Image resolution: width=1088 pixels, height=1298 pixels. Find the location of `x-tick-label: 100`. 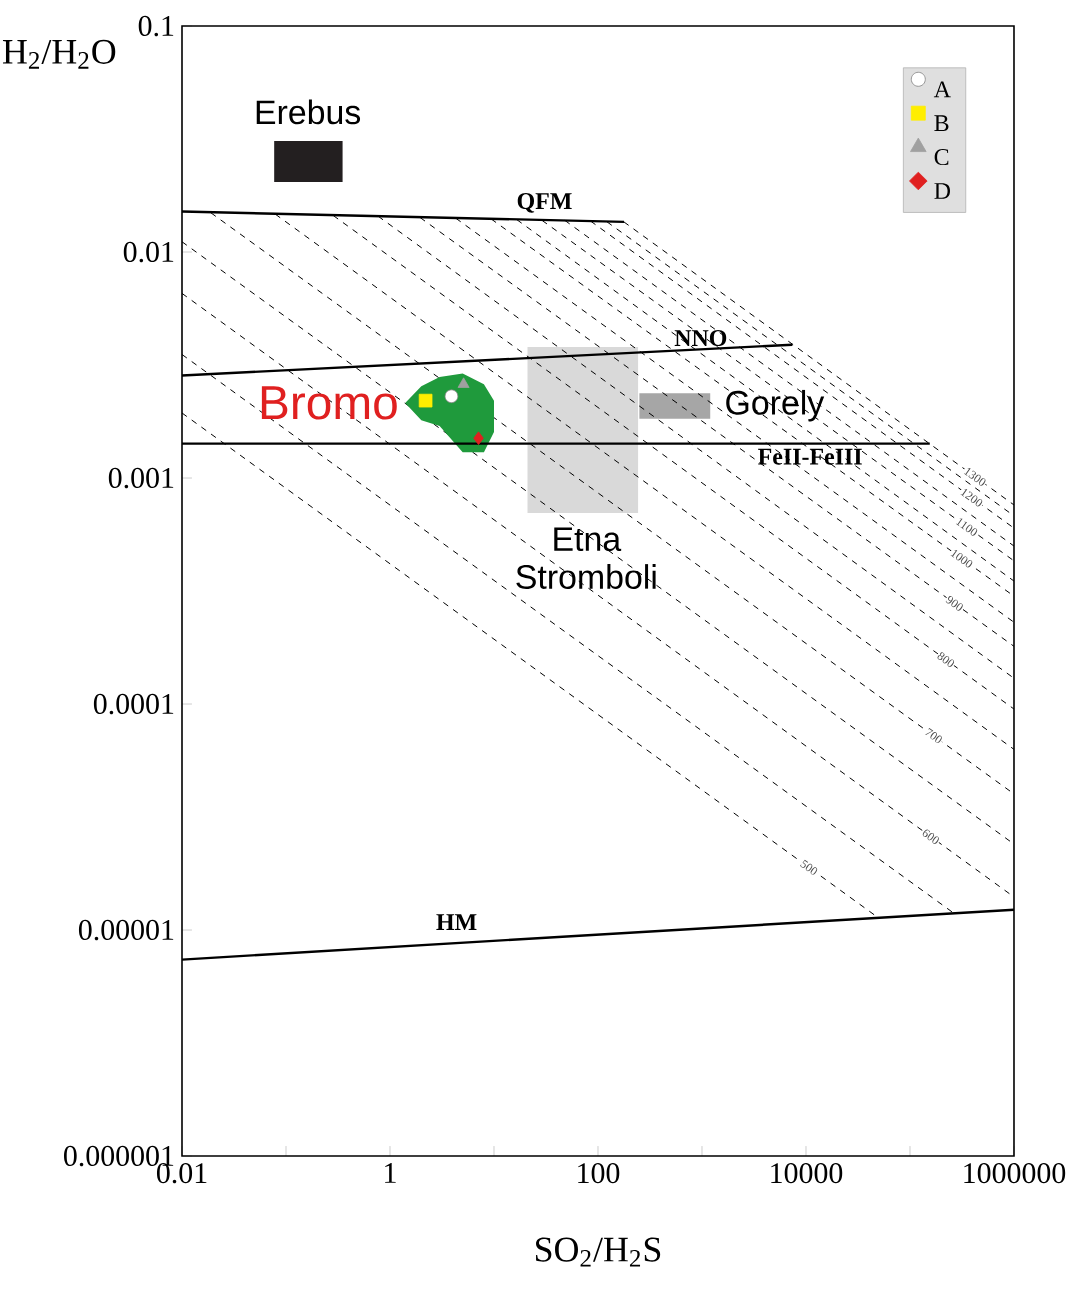

x-tick-label: 100 is located at coordinates (599, 1173).